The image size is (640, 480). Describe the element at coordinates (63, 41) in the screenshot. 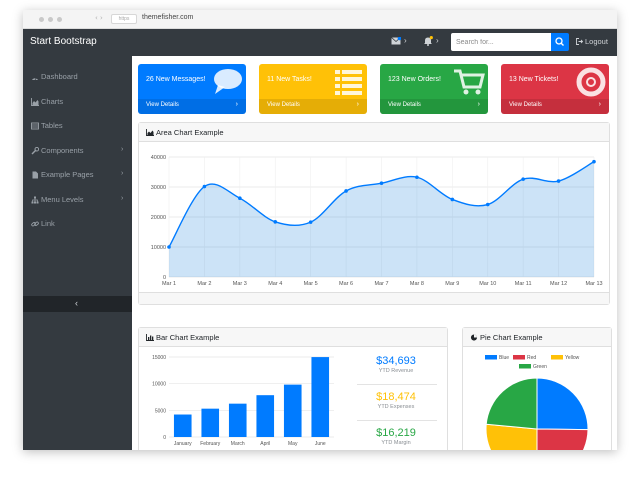

I see `navbar-brand: Start Bootstrap` at that location.